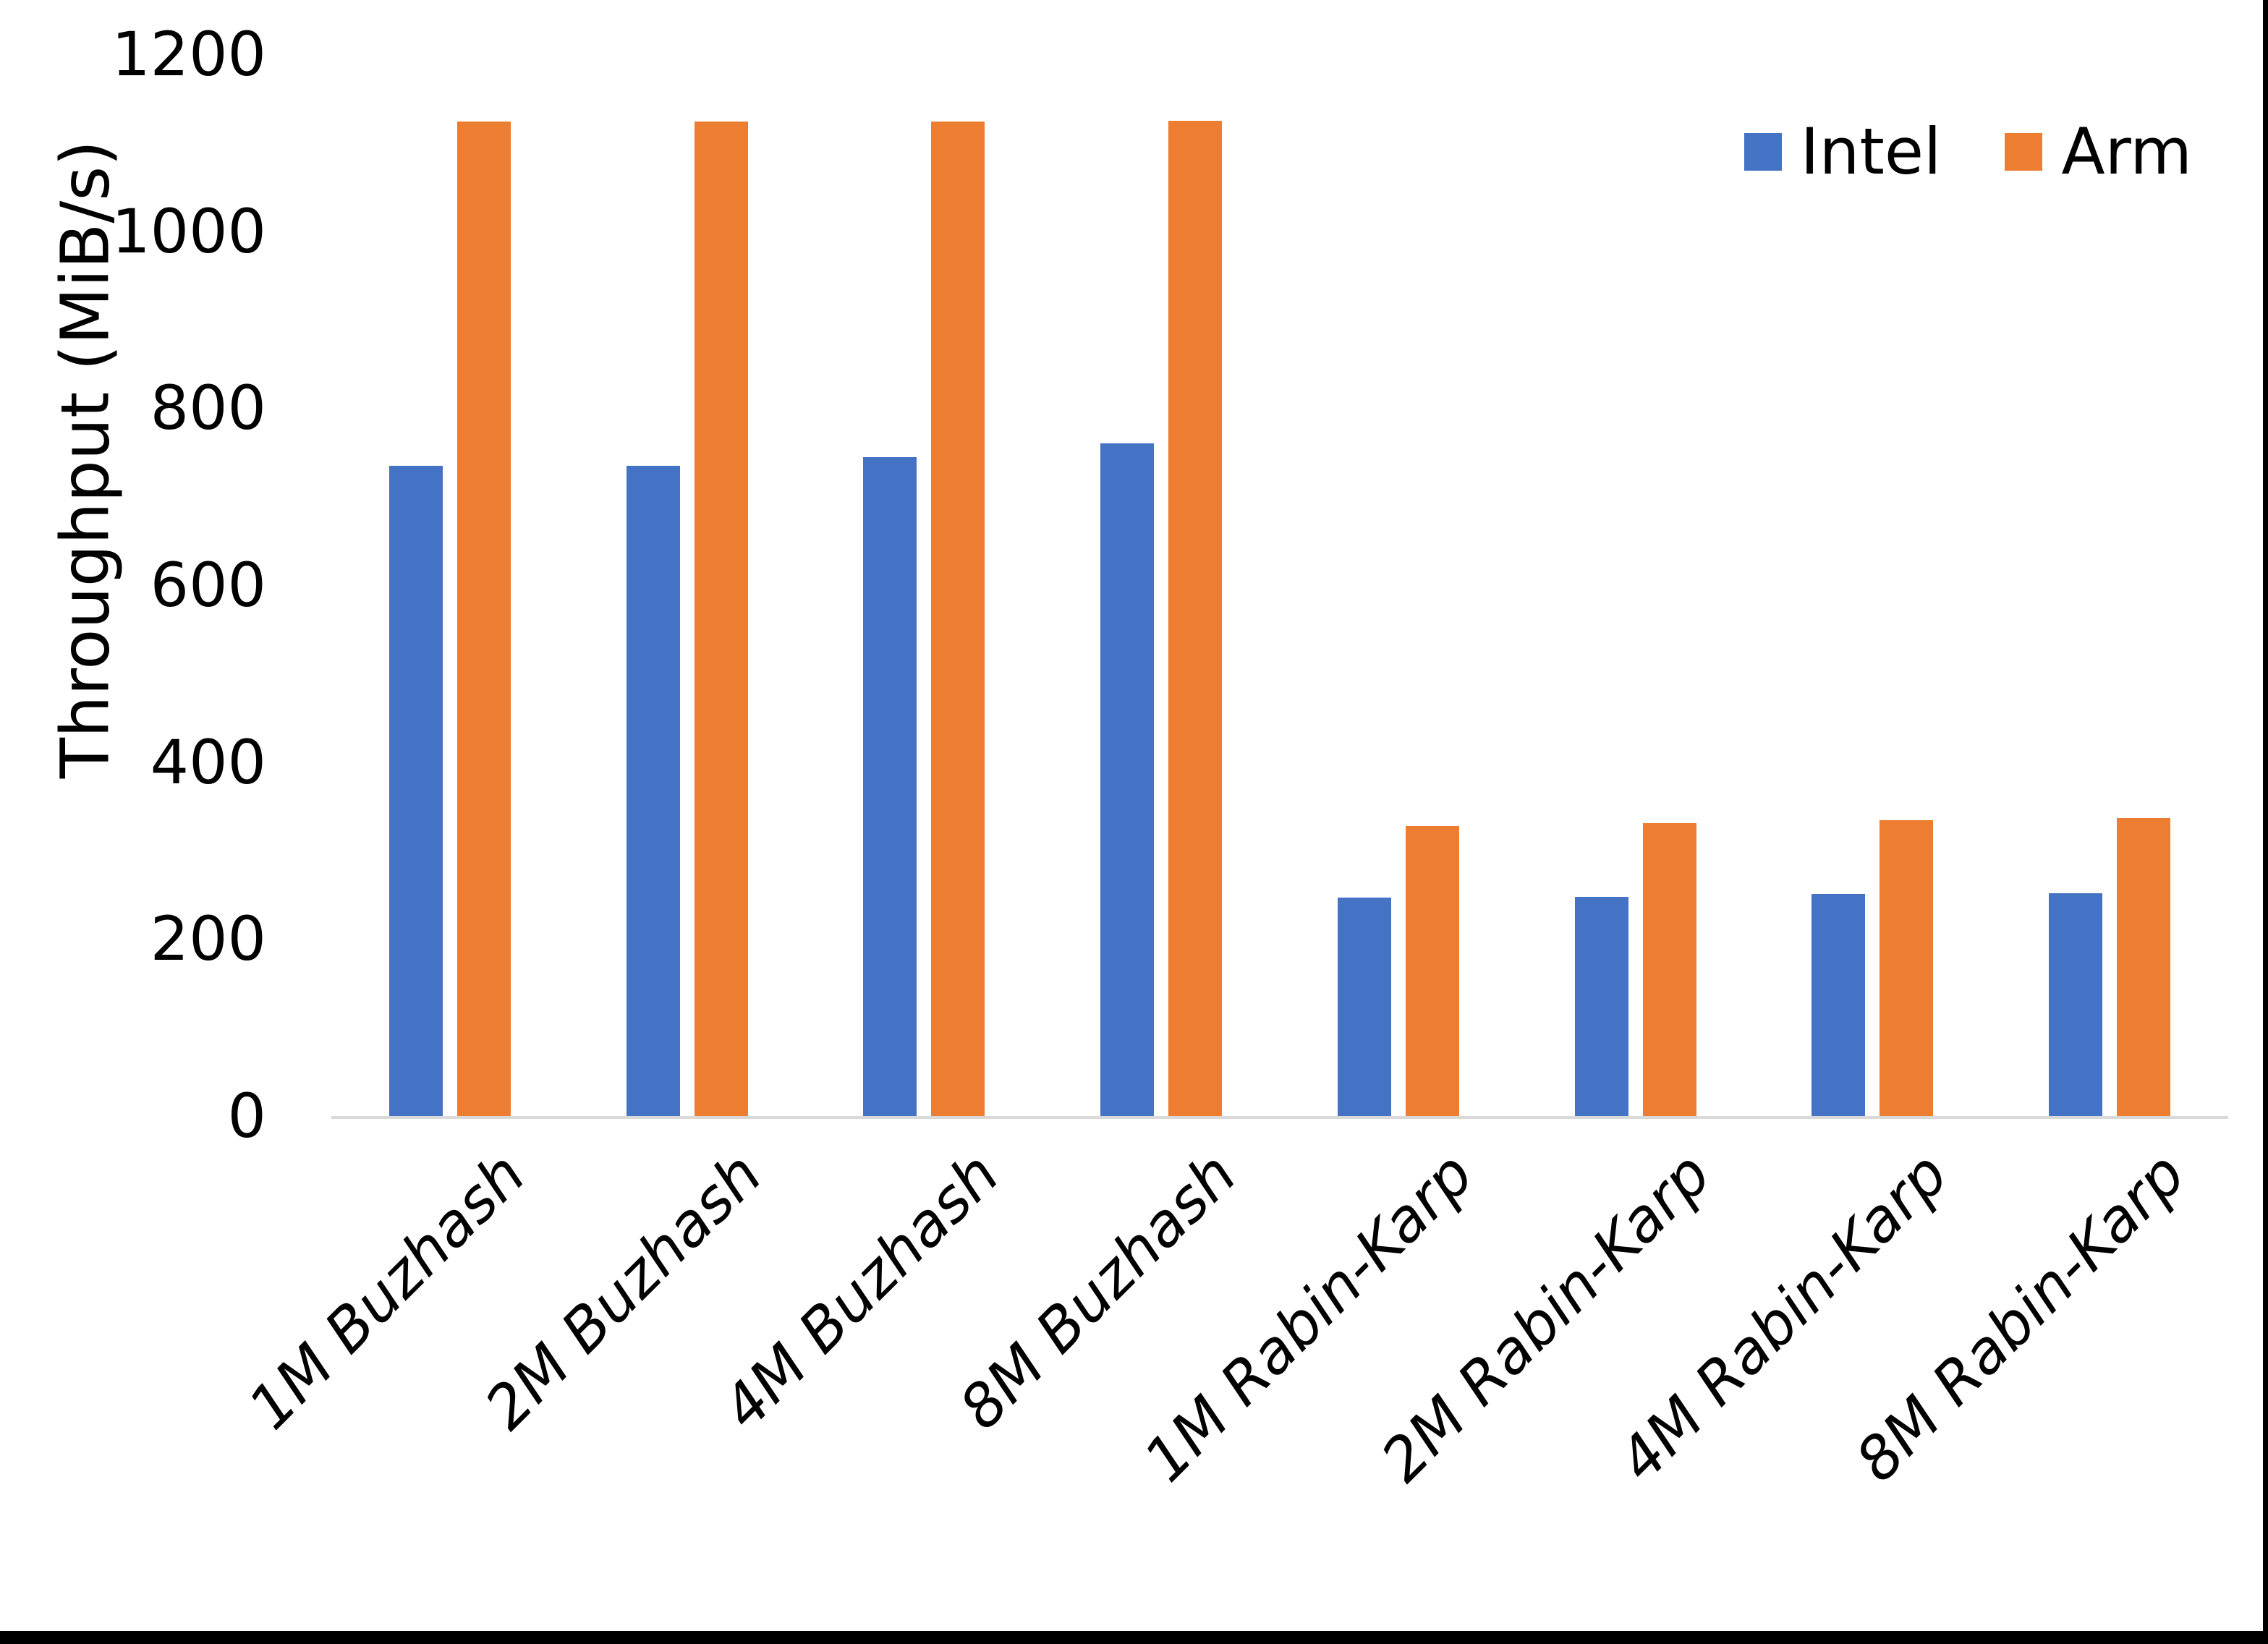 This screenshot has width=2268, height=1644. What do you see at coordinates (449, 618) in the screenshot?
I see `bar-group-1m-buzhash` at bounding box center [449, 618].